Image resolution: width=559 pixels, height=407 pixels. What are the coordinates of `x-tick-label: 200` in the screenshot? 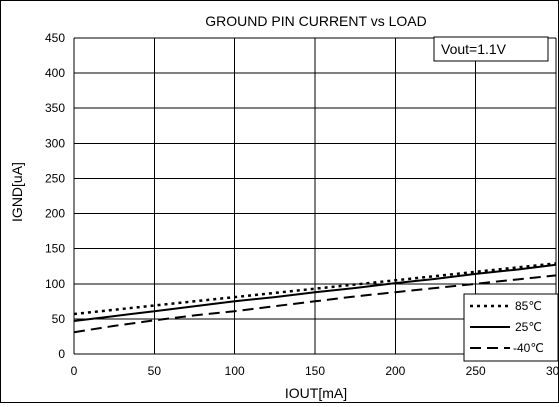 It's located at (395, 371).